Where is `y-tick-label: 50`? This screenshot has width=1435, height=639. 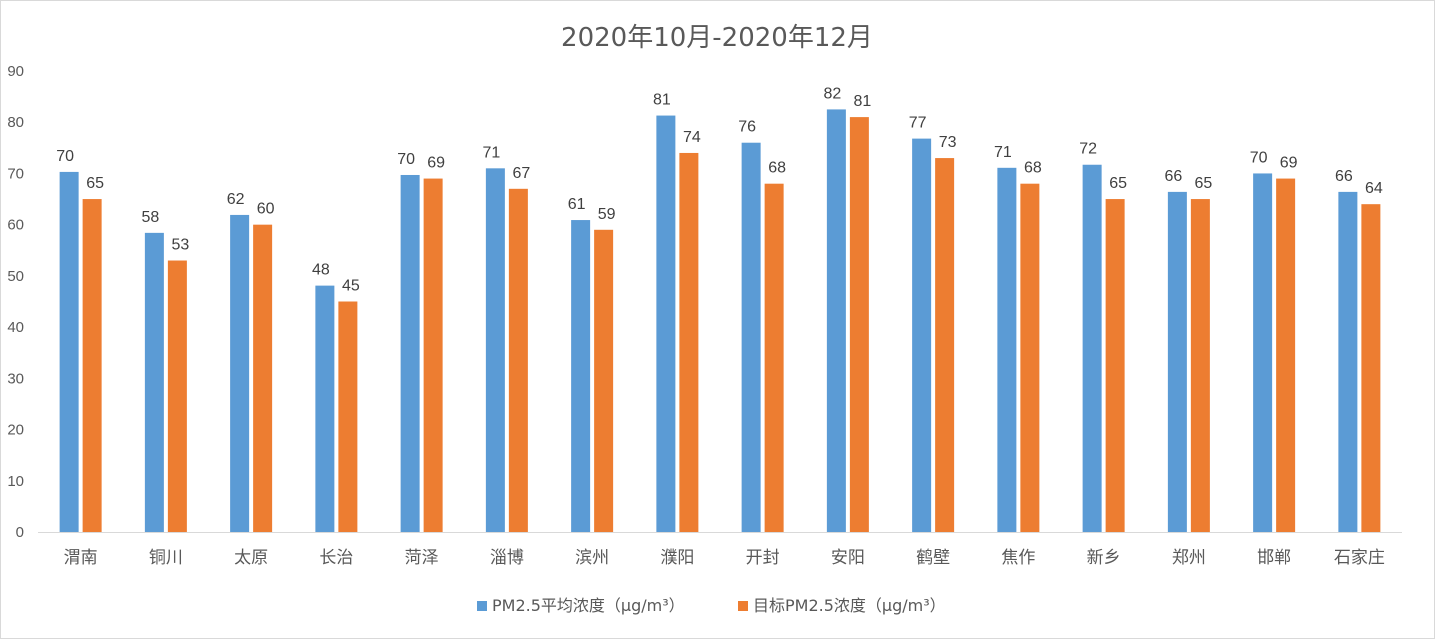 y-tick-label: 50 is located at coordinates (15, 276).